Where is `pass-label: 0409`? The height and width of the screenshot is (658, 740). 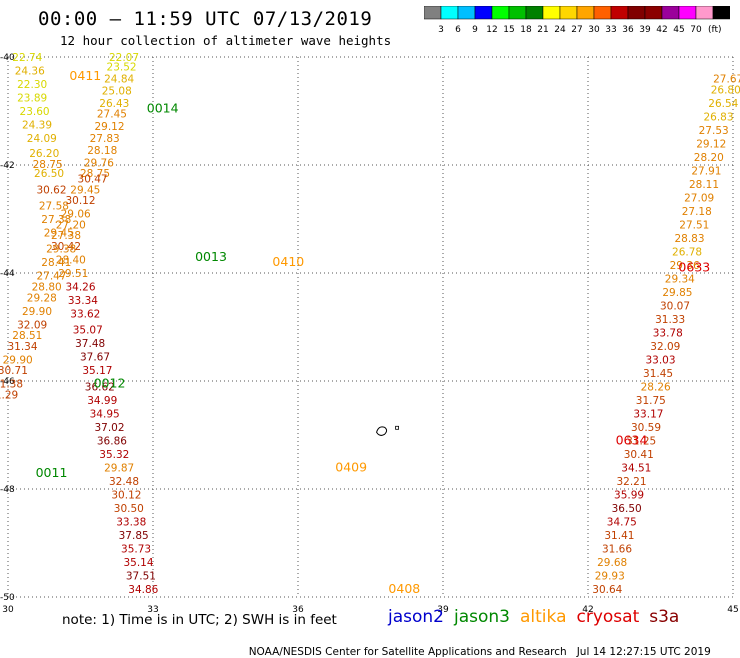 pass-label: 0409 is located at coordinates (351, 466).